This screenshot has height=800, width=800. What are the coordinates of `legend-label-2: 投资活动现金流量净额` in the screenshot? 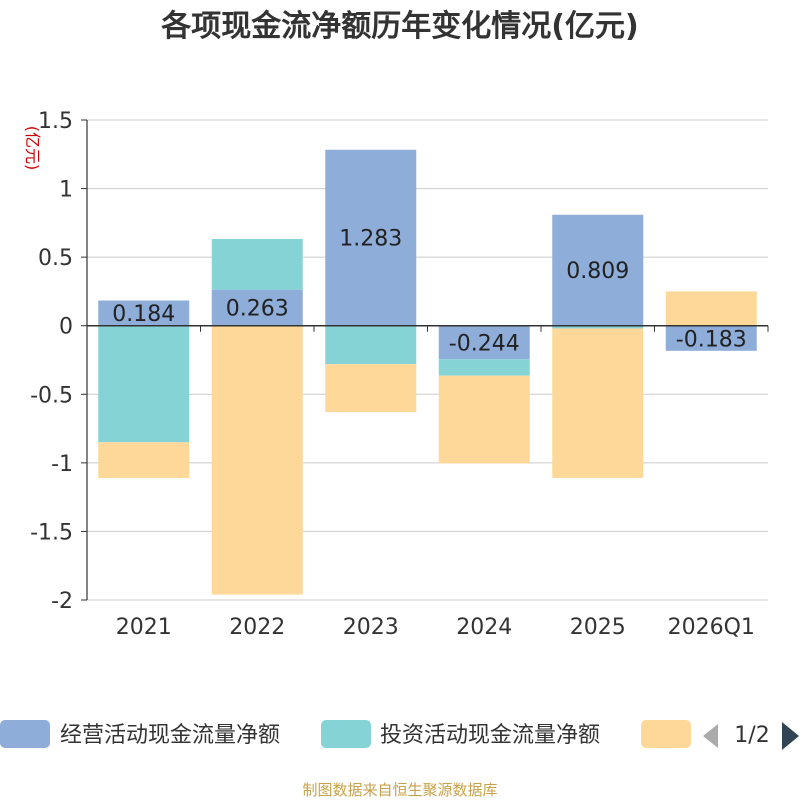 It's located at (490, 735).